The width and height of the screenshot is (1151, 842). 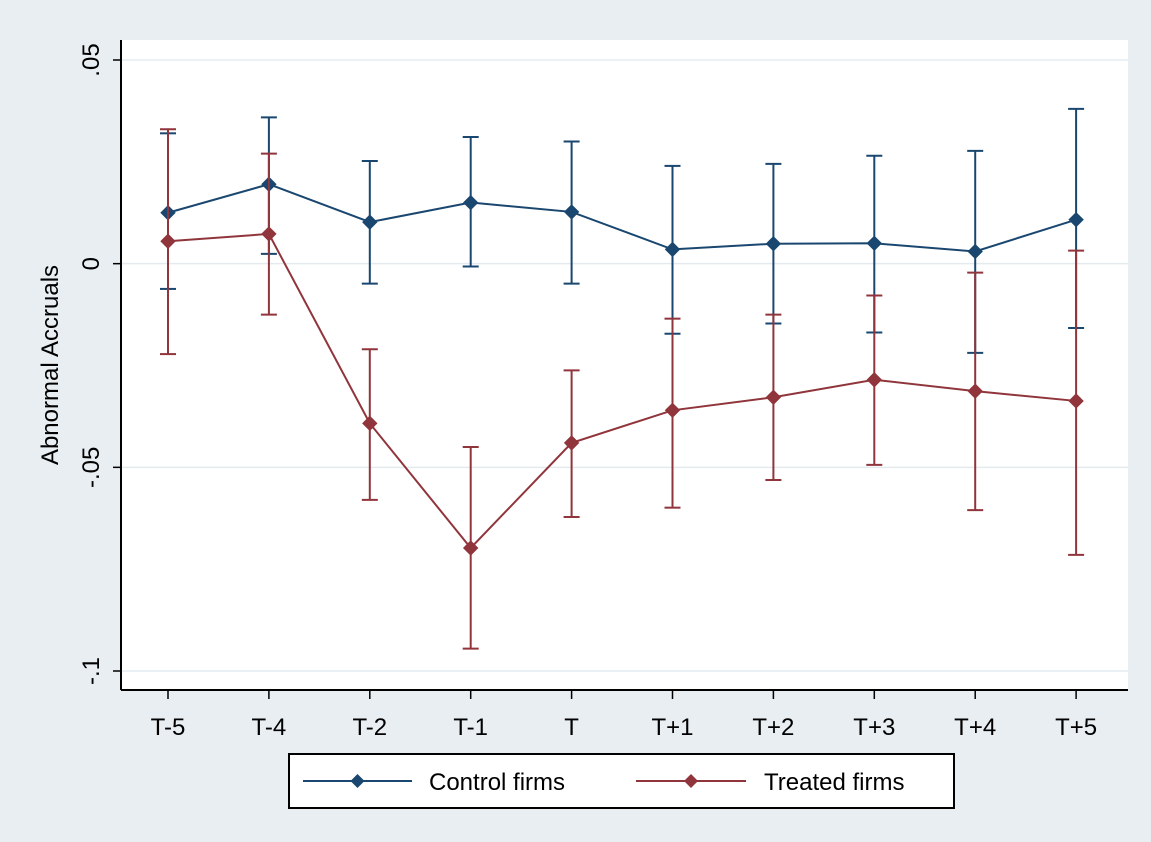 I want to click on x-axis-ticks: T-5 T-4 T-2 T-1 T T+1 T+2 T+3 T+4 T+5, so click(x=624, y=715).